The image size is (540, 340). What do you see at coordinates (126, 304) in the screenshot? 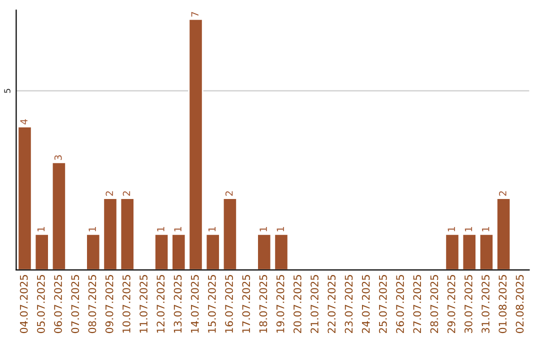
I see `x-tick-label: 10.07.2025` at bounding box center [126, 304].